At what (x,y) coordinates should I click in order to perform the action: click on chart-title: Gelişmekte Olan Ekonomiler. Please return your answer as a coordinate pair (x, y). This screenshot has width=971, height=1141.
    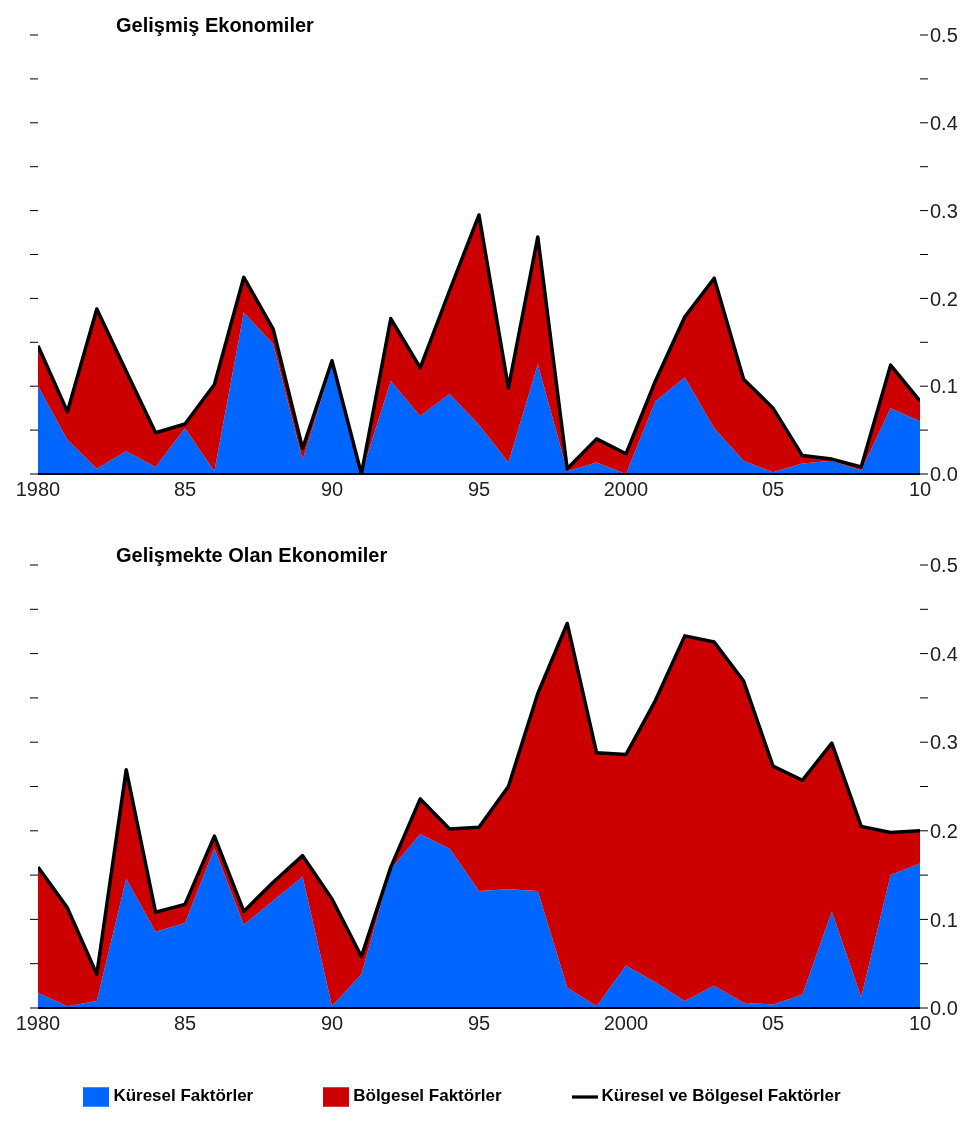
    Looking at the image, I should click on (252, 555).